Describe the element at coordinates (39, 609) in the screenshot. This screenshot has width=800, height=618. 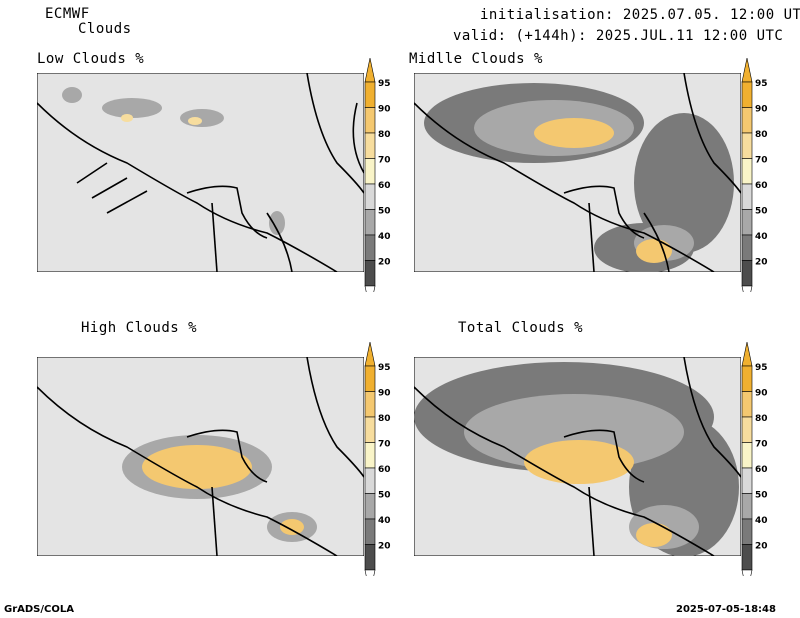
I see `footer-software: GrADS/COLA` at that location.